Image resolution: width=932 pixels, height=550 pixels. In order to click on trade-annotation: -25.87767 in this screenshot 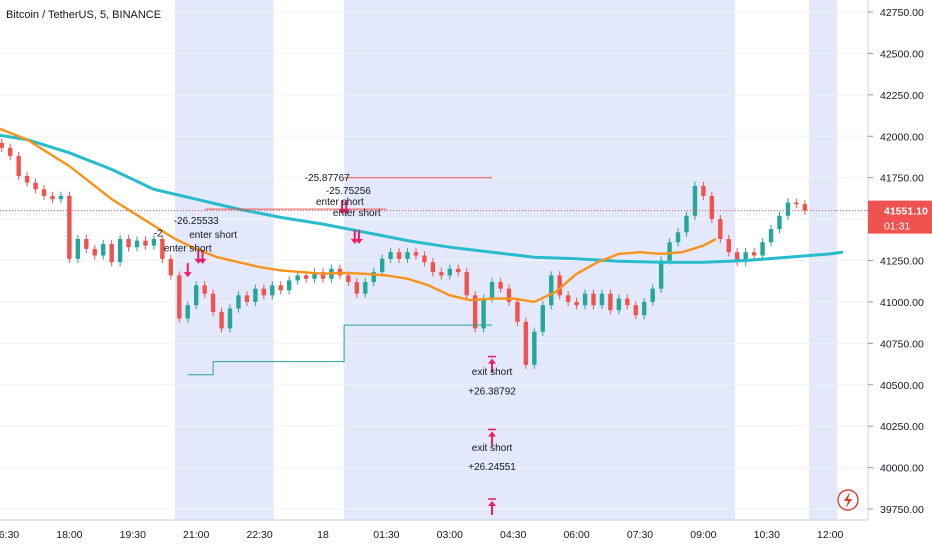, I will do `click(327, 178)`.